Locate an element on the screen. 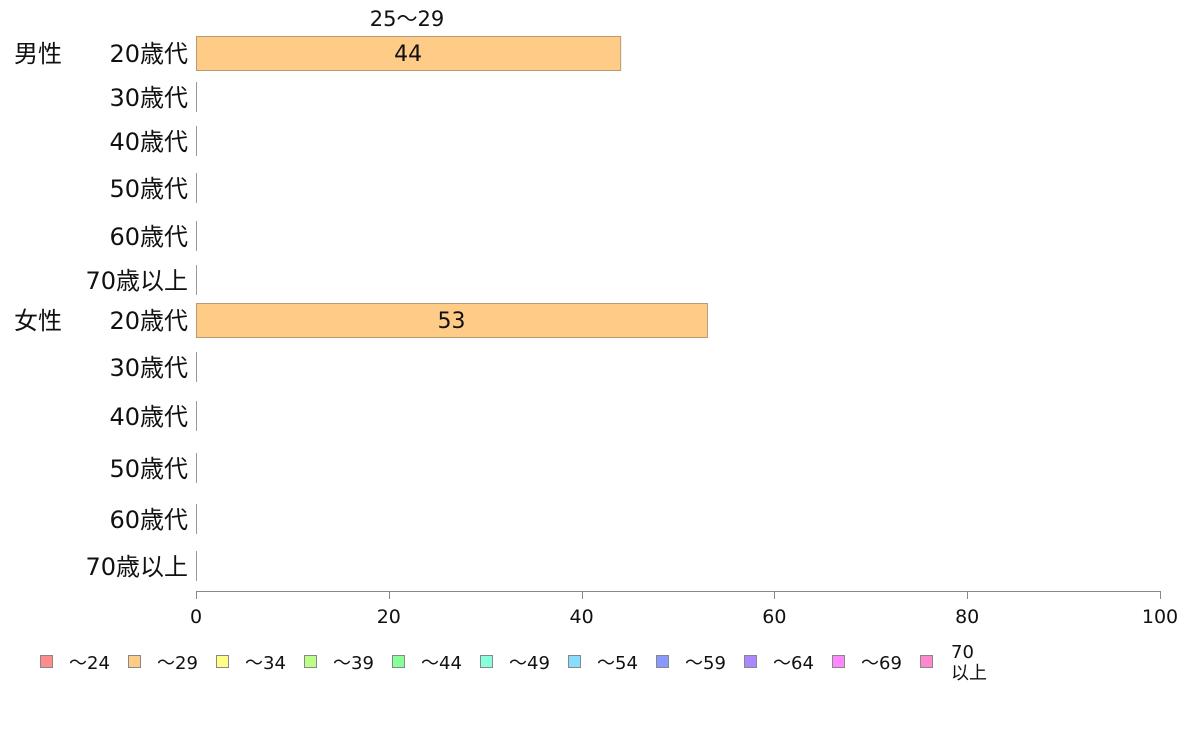  x-tick-label: 60 is located at coordinates (774, 617).